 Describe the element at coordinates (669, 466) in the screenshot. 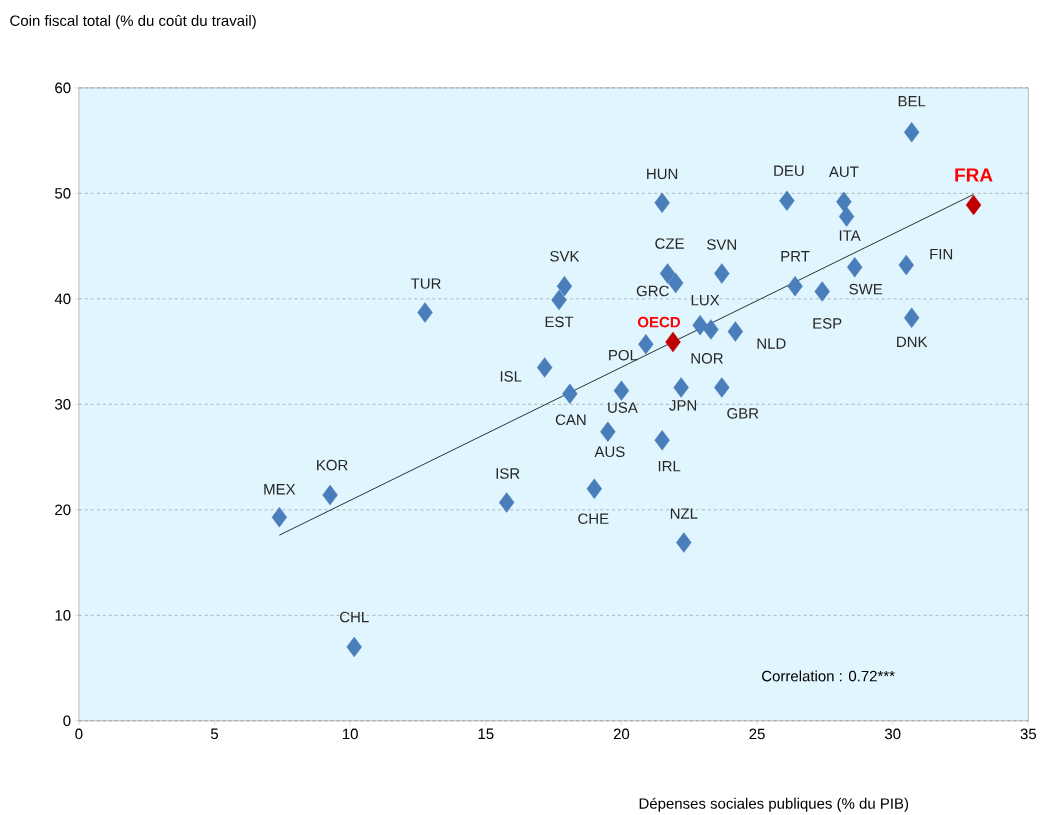

I see `series-label: IRL` at that location.